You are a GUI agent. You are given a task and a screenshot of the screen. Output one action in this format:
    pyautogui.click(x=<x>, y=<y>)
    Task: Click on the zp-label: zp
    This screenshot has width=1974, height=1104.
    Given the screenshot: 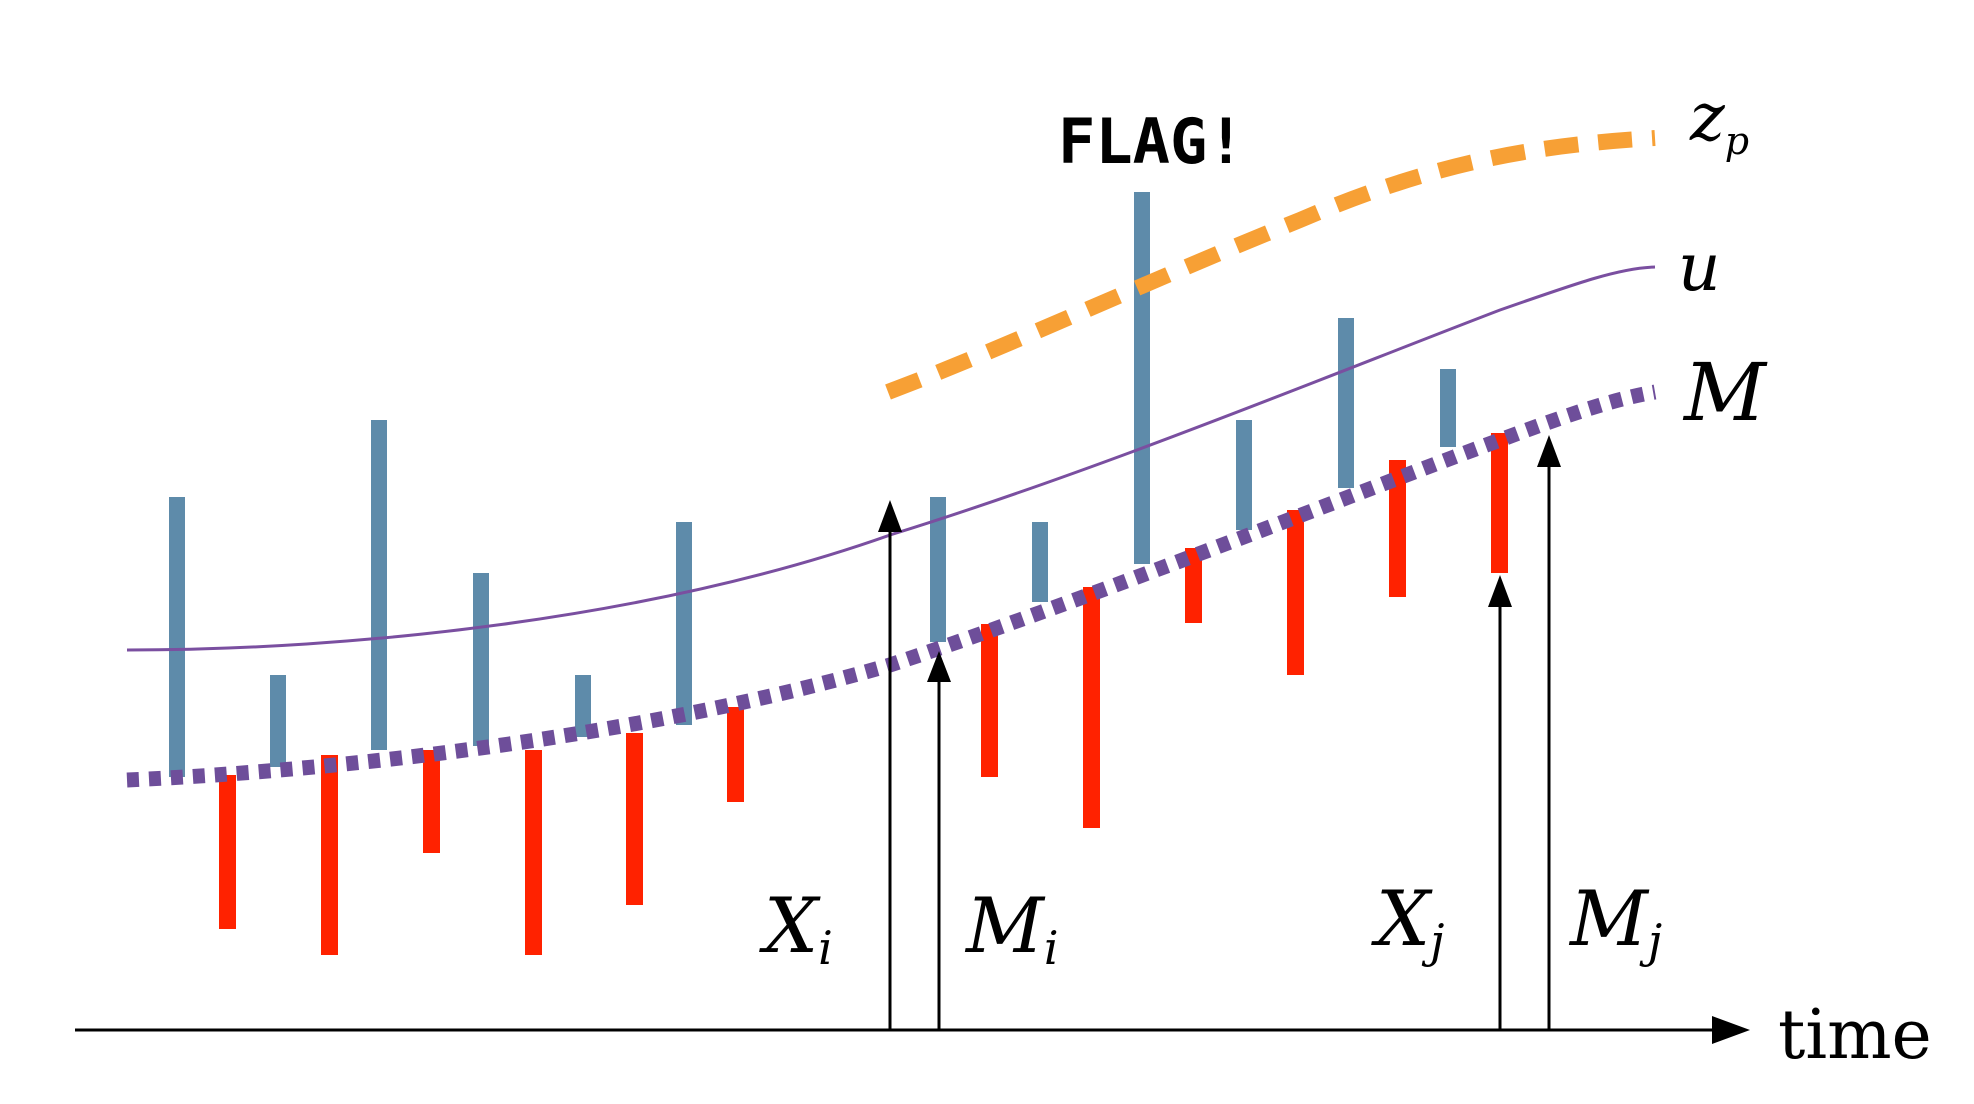 What is the action you would take?
    pyautogui.click(x=1719, y=121)
    